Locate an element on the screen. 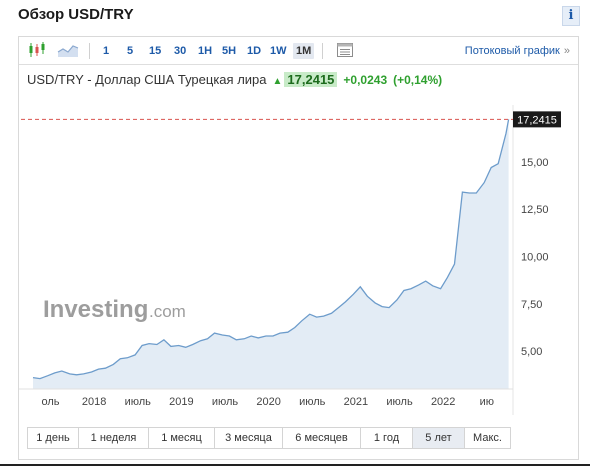 The height and width of the screenshot is (468, 590). y-tick-label: 15,00 is located at coordinates (535, 163).